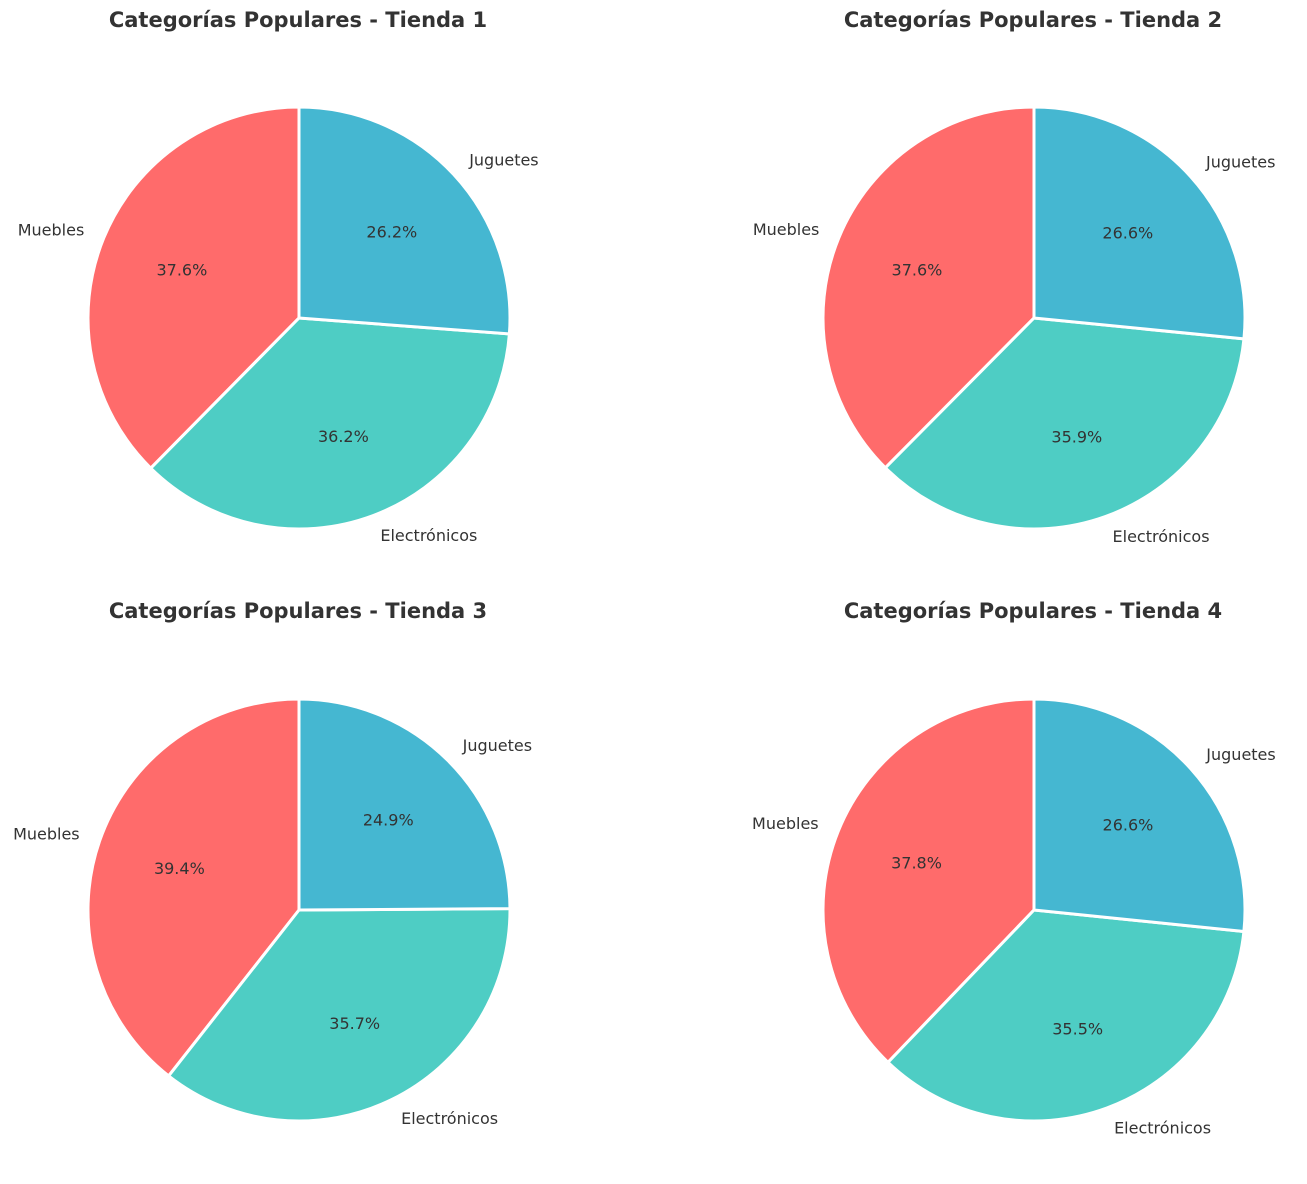 Image resolution: width=1307 pixels, height=1184 pixels. Describe the element at coordinates (1076, 437) in the screenshot. I see `pct-label-electronicos: 35.9%` at that location.